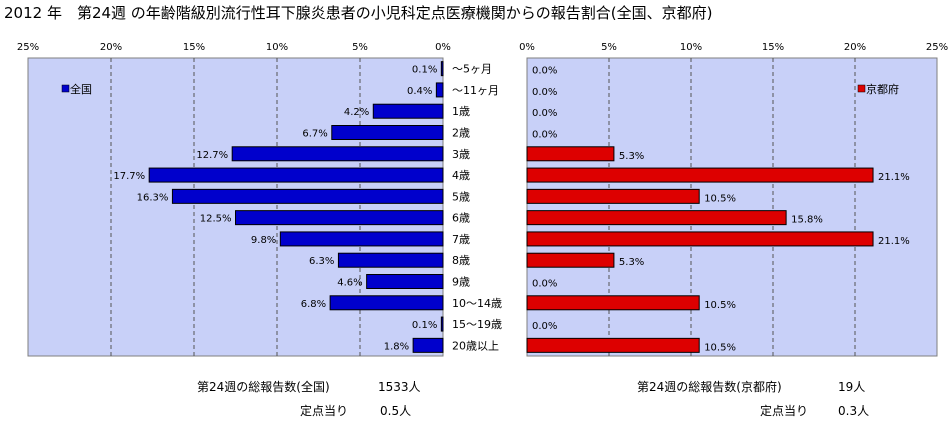  I want to click on left-tick-label: 10%, so click(277, 47).